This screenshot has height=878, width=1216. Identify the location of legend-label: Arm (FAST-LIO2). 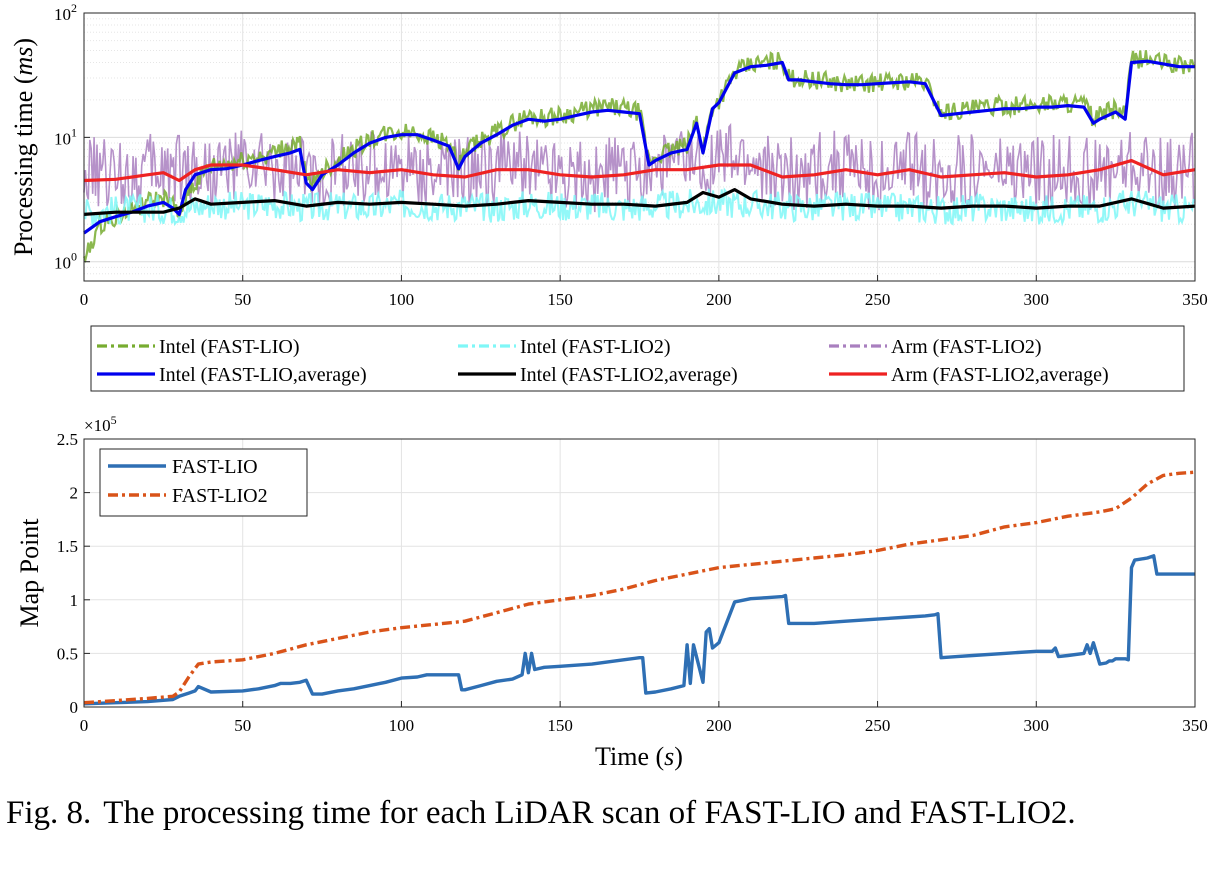
(966, 347).